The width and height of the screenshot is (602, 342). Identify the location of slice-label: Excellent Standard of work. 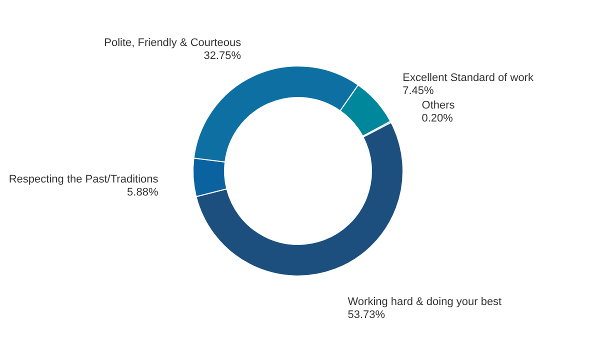
(468, 78).